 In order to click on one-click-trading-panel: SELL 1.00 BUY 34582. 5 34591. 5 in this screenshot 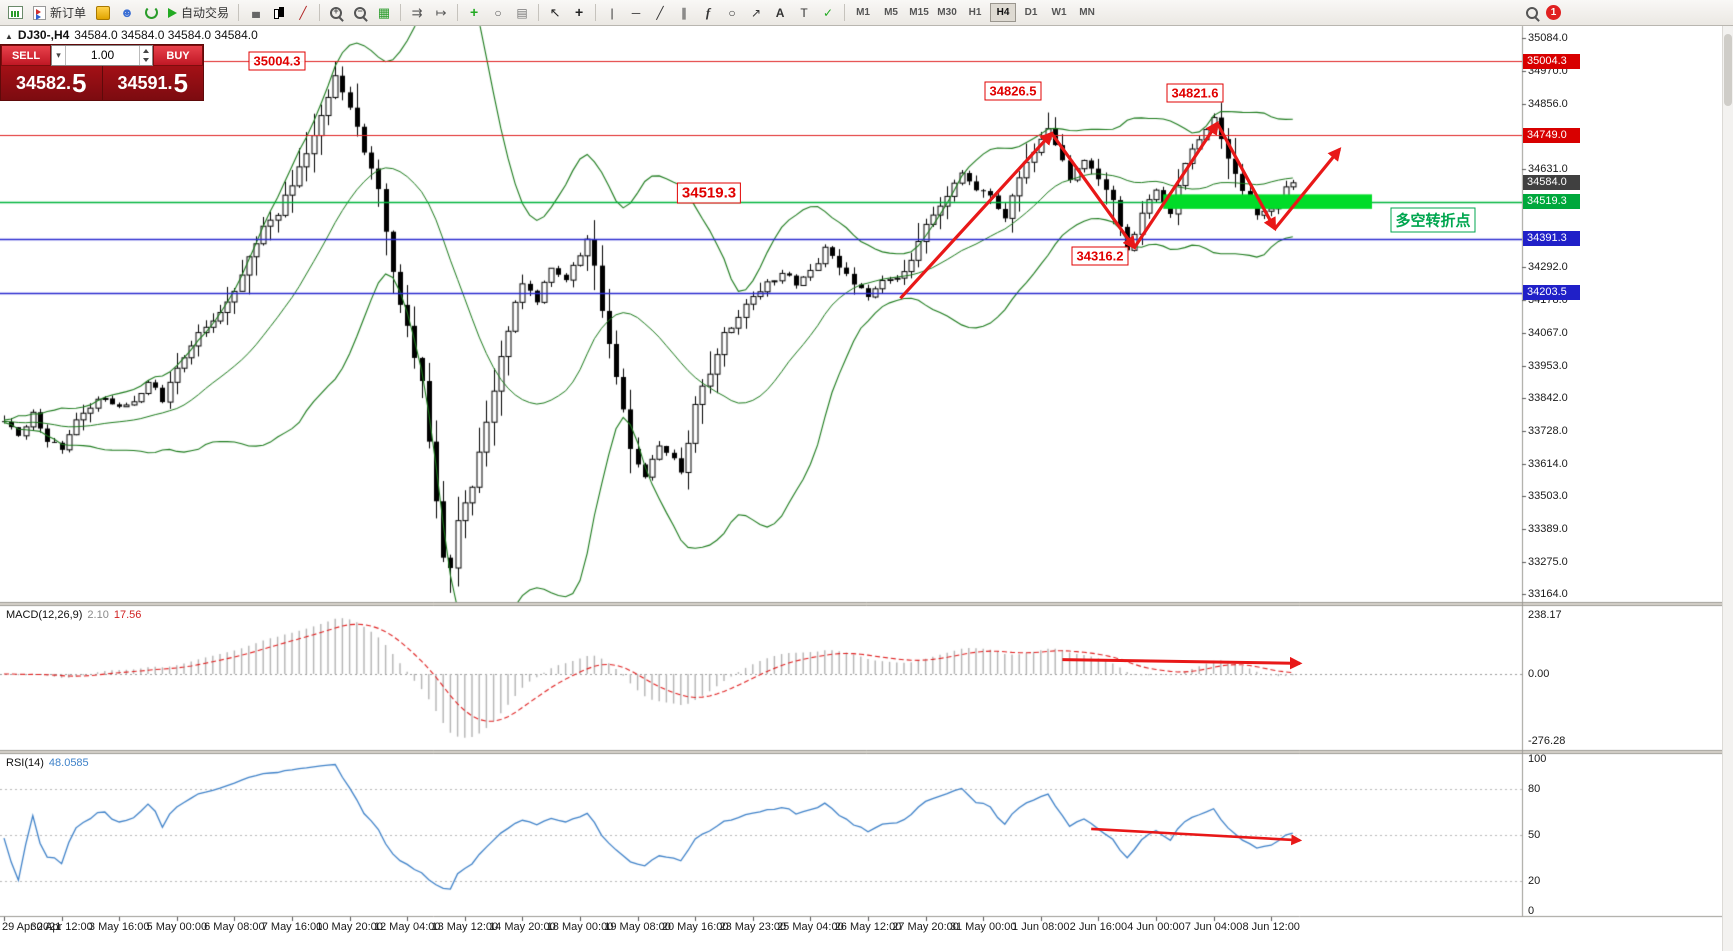, I will do `click(102, 72)`.